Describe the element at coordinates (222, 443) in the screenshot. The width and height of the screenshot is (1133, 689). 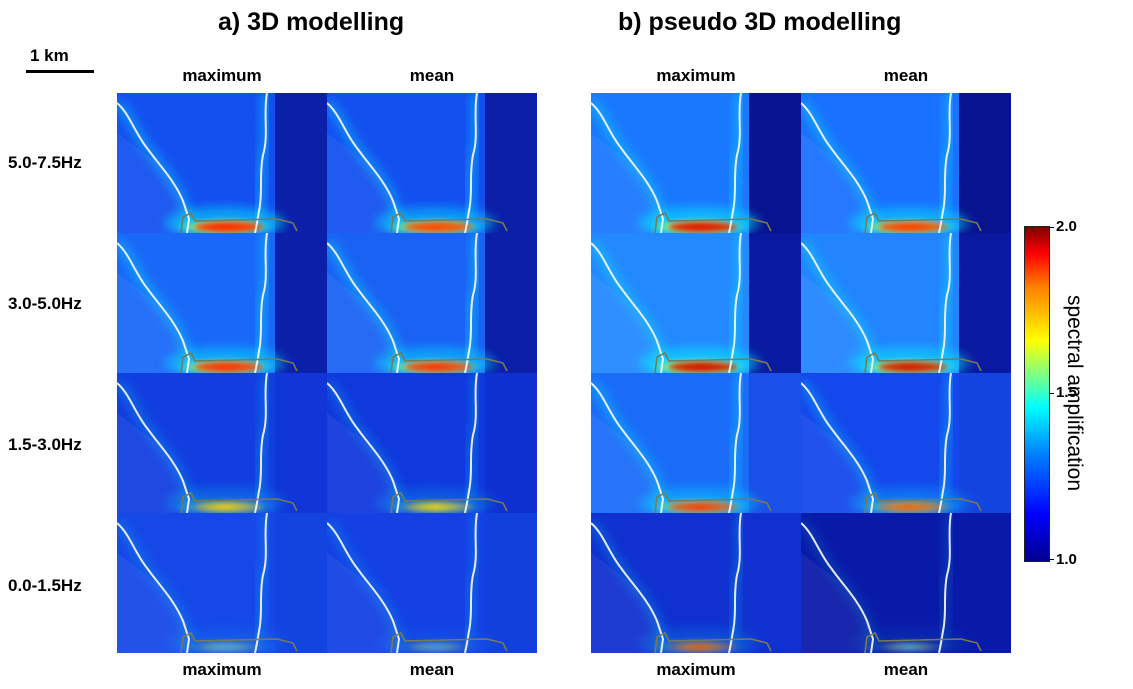
I see `map-panel-3d-maximum-row3` at that location.